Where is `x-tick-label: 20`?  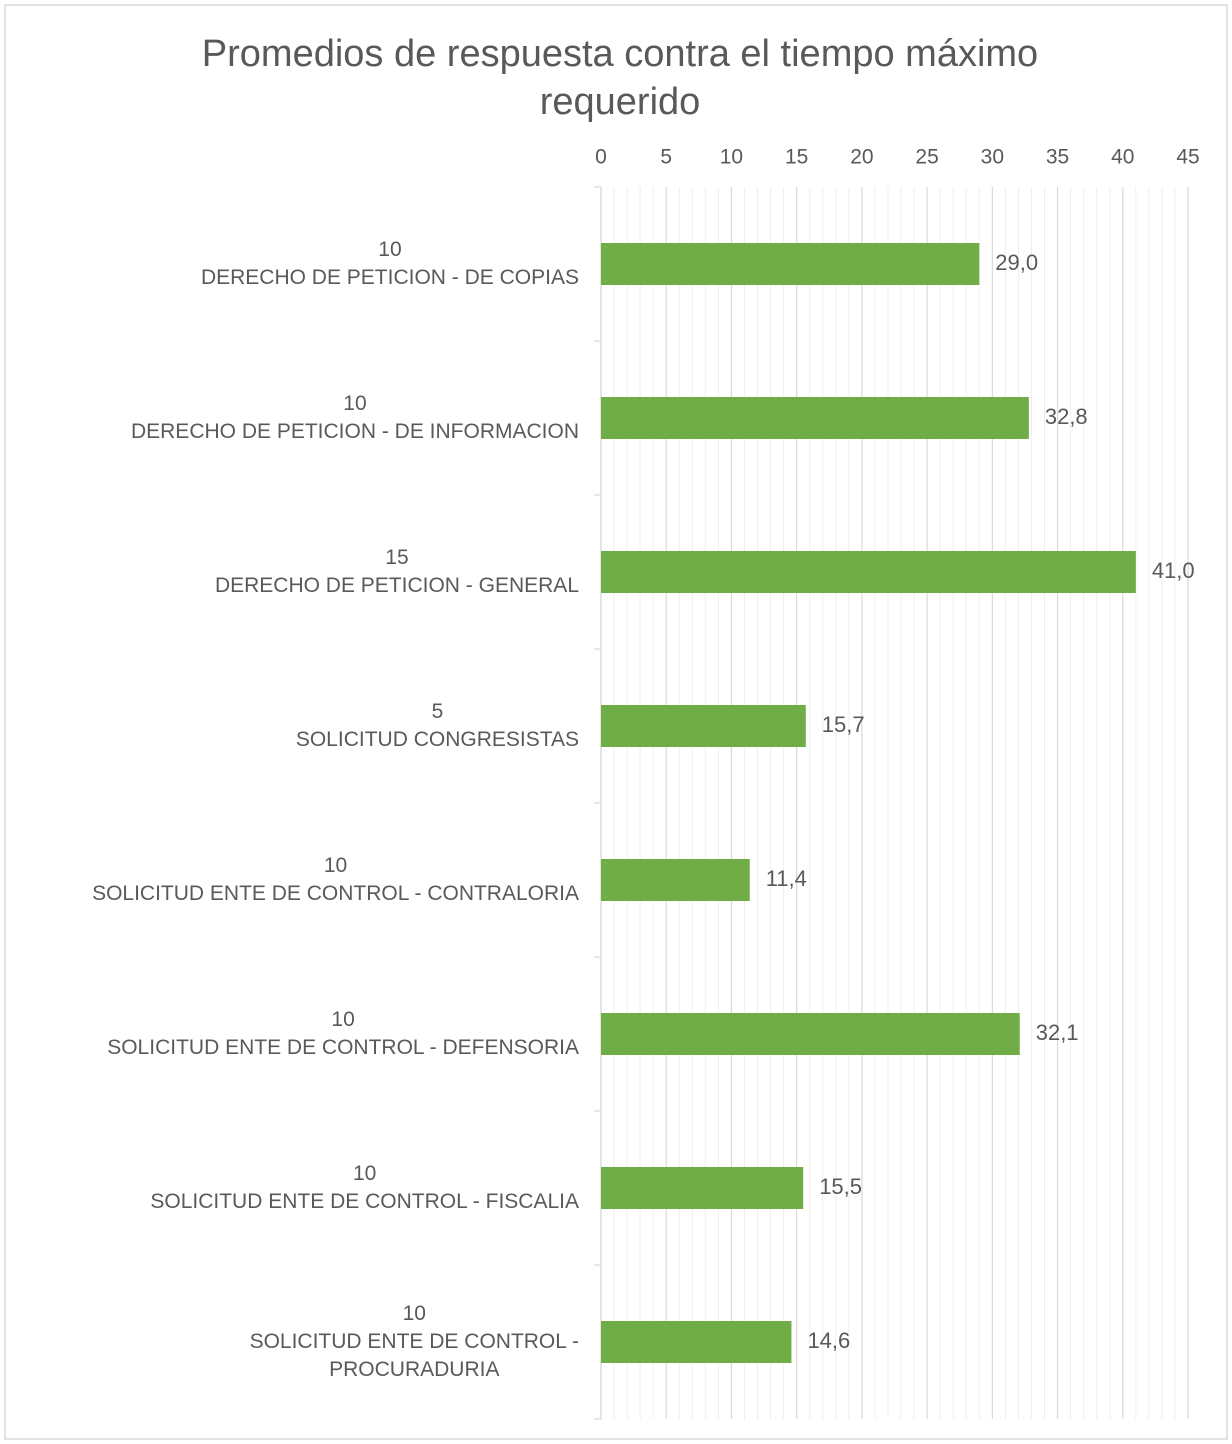
x-tick-label: 20 is located at coordinates (861, 157).